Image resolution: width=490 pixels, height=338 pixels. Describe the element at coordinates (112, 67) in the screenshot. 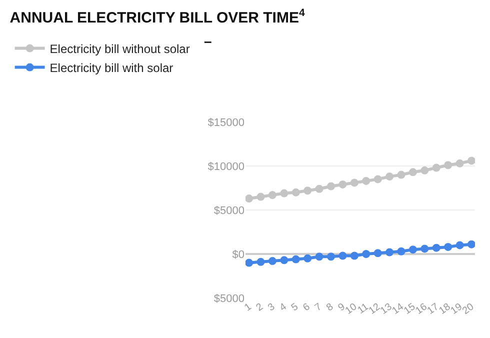

I see `legend-label: Electricity bill with solar` at that location.